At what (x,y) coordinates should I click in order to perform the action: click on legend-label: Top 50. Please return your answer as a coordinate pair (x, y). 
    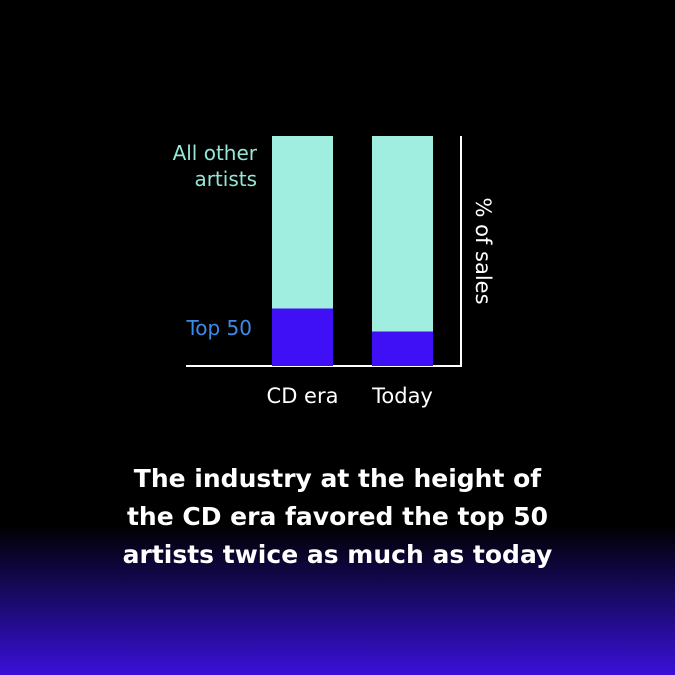
    Looking at the image, I should click on (219, 328).